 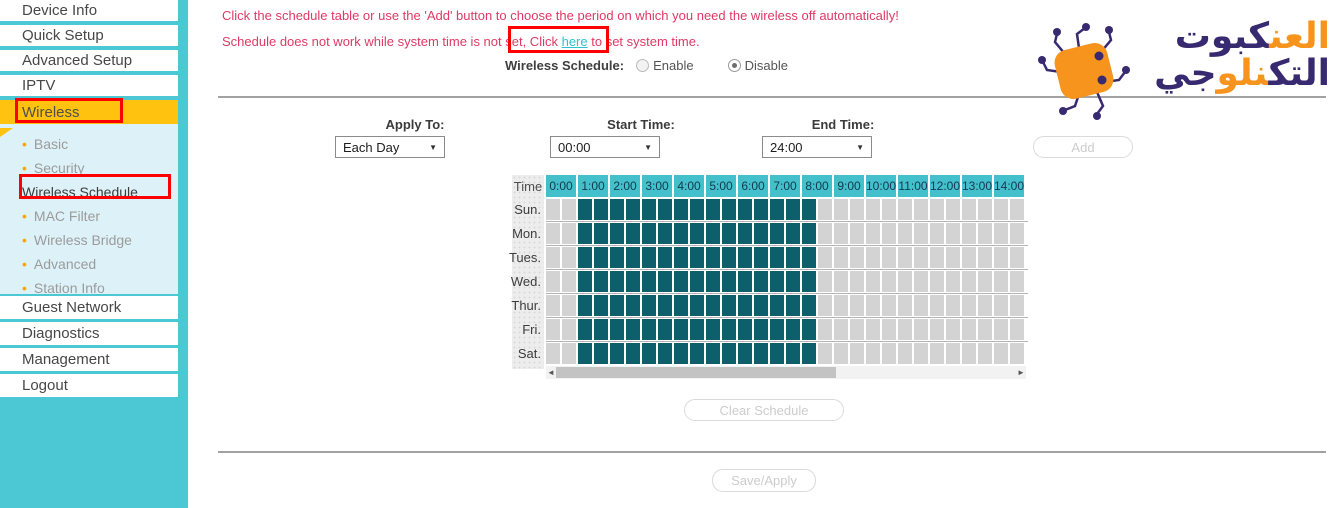 I want to click on sidebar-item-wireless: Wireless, so click(x=89, y=112).